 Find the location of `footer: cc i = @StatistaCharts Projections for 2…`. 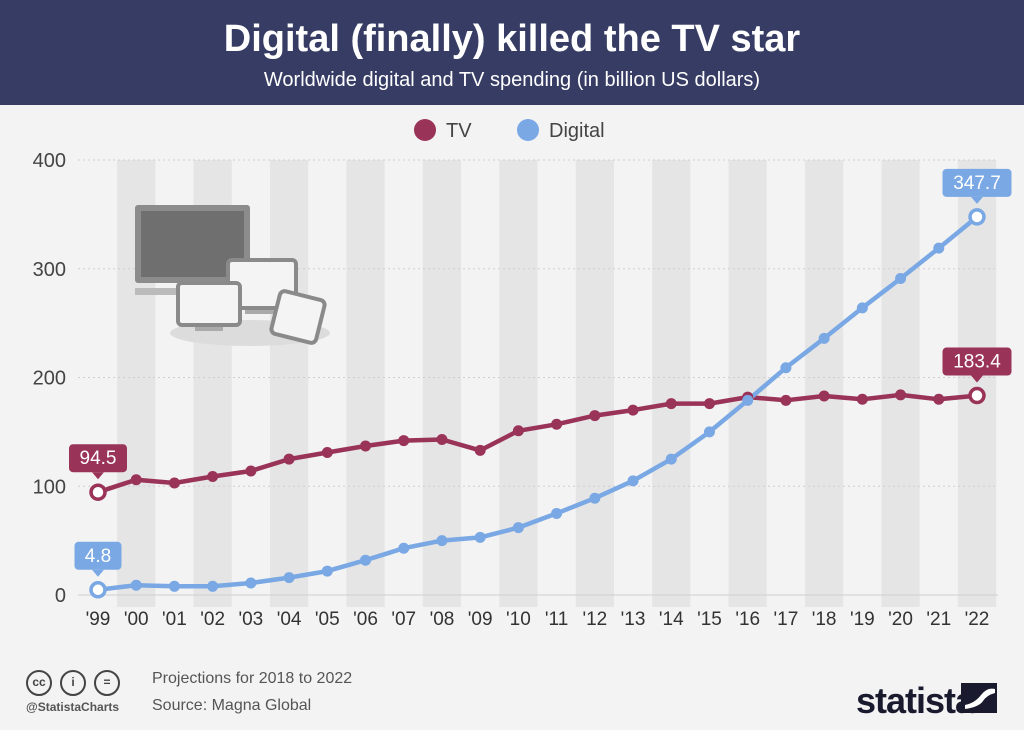

footer: cc i = @StatistaCharts Projections for 2… is located at coordinates (512, 695).